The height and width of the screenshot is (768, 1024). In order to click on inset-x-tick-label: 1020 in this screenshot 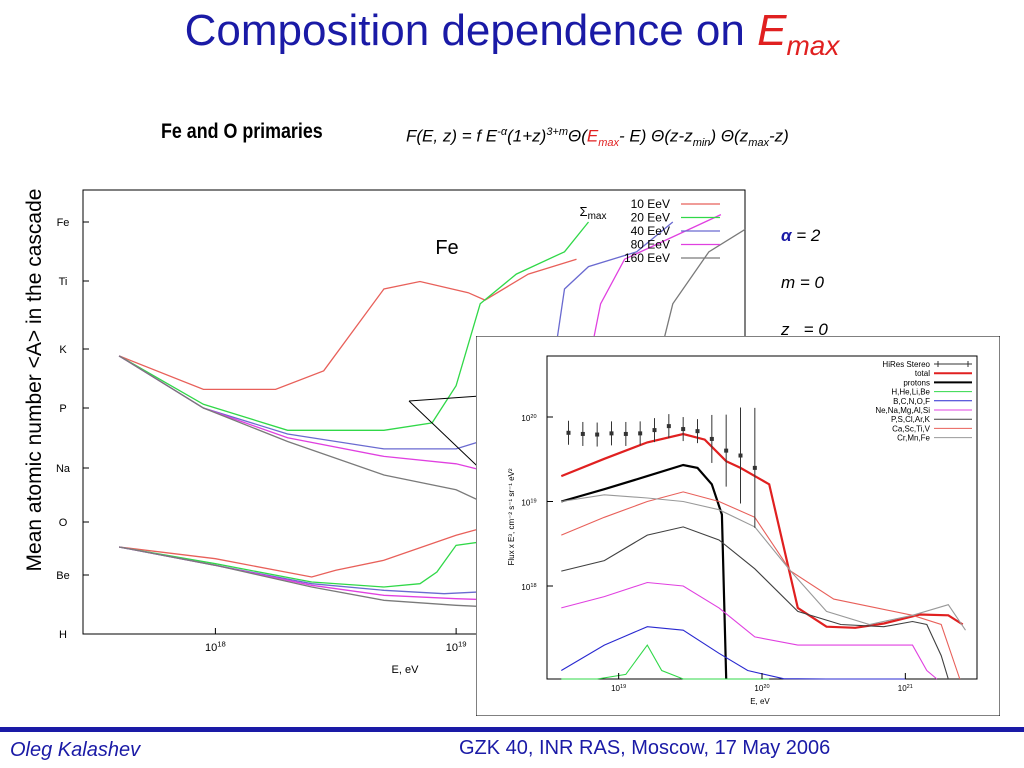, I will do `click(761, 688)`.